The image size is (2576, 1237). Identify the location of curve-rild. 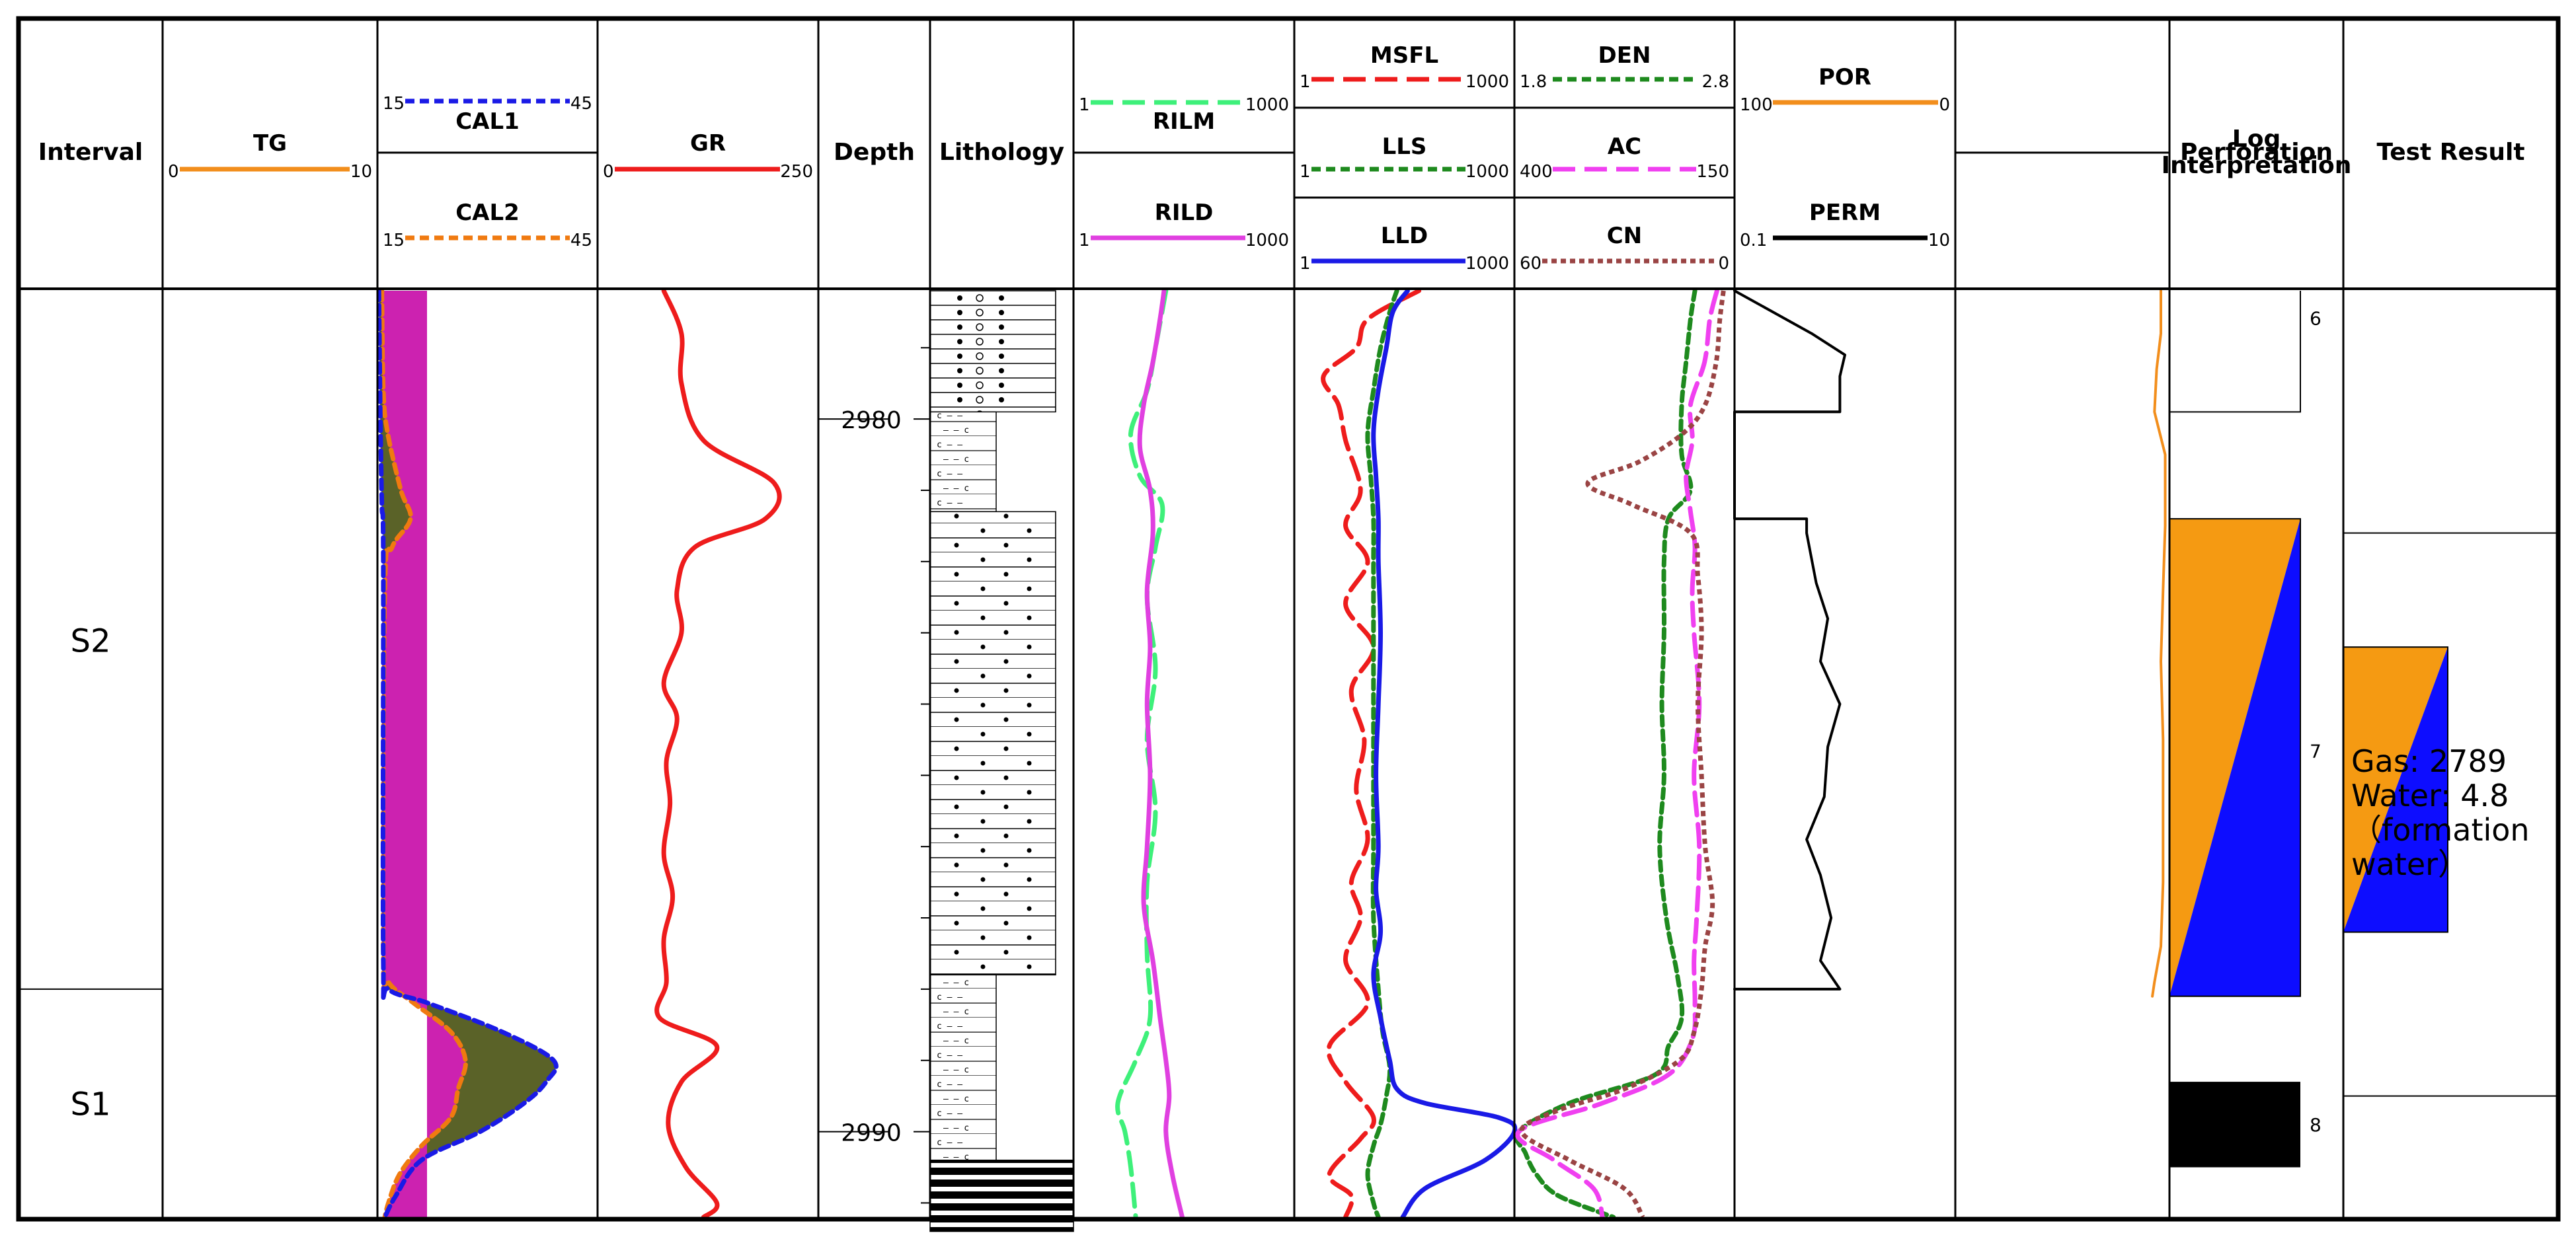
(1161, 754).